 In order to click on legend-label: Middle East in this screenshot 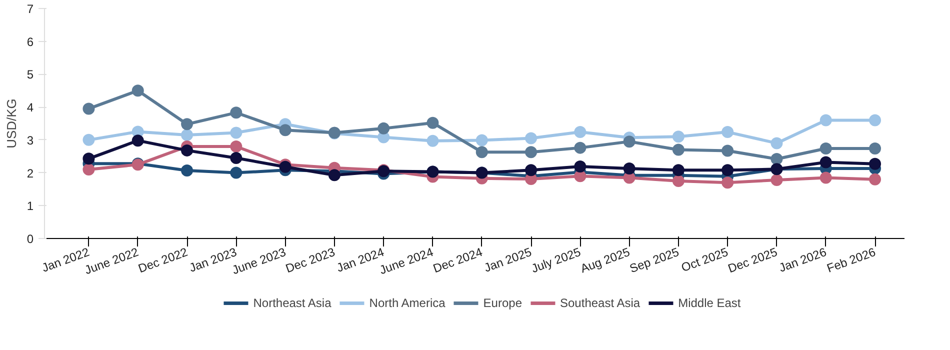, I will do `click(709, 303)`.